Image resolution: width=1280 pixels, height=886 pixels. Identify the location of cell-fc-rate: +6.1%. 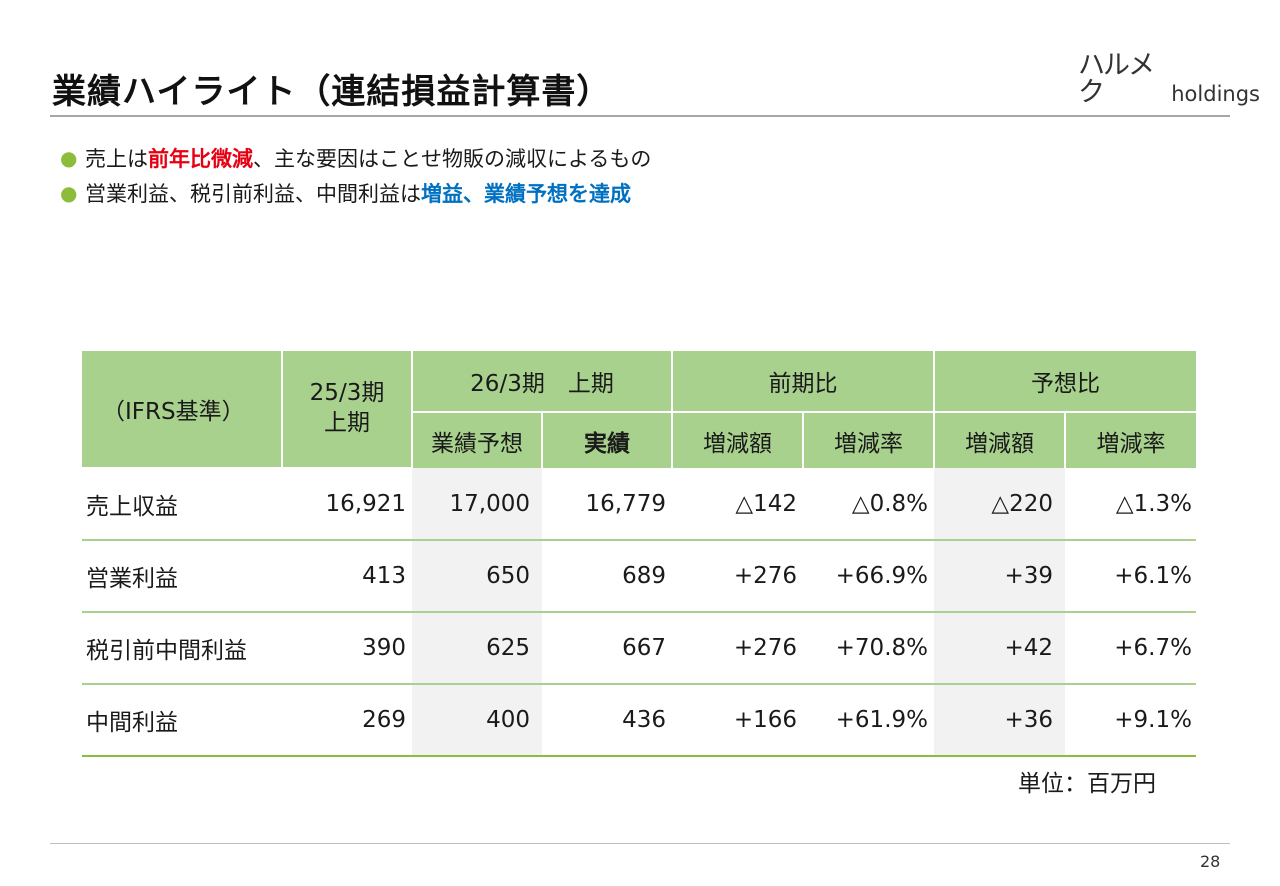
(1130, 576).